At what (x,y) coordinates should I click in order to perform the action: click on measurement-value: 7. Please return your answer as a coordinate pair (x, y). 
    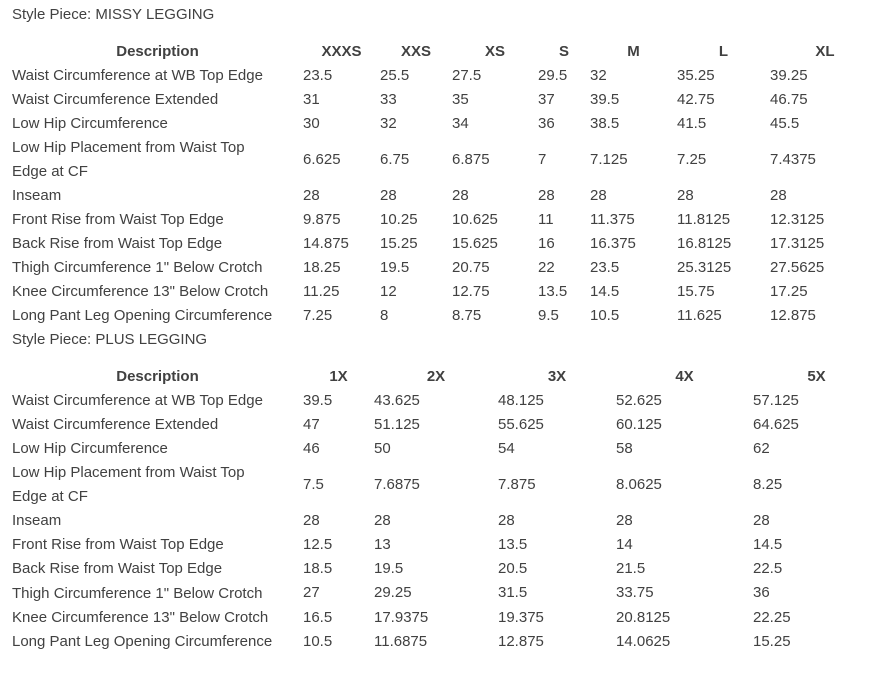
    Looking at the image, I should click on (542, 160).